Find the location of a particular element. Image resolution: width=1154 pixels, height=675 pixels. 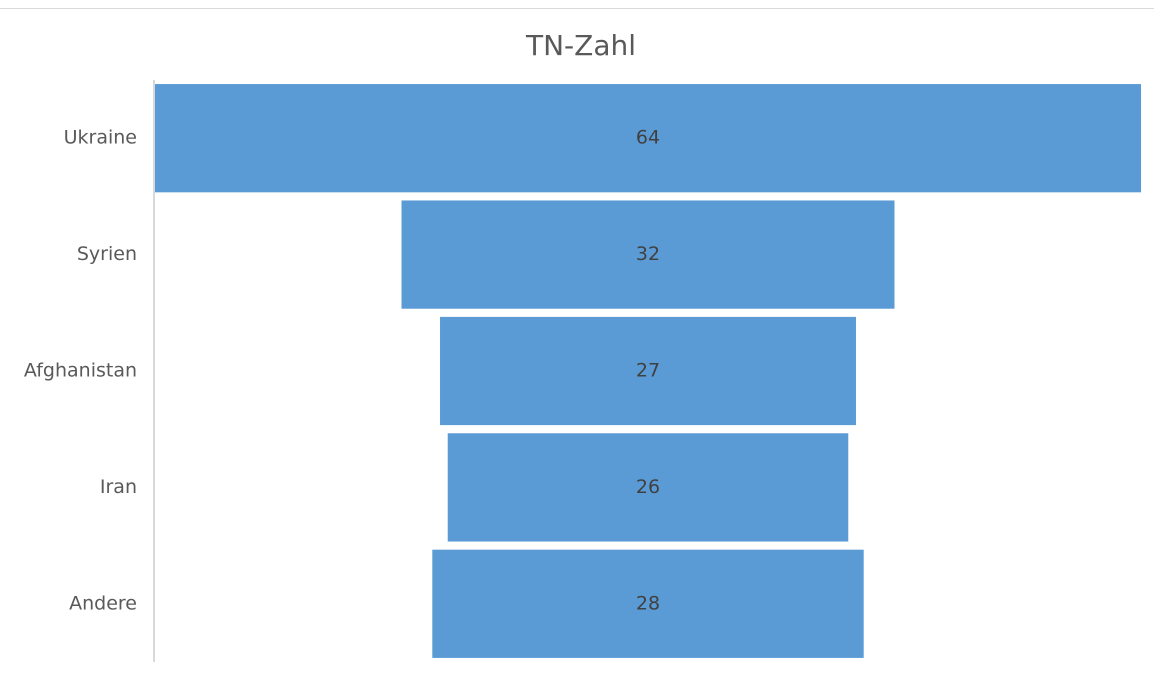

data-label: 26 is located at coordinates (648, 487).